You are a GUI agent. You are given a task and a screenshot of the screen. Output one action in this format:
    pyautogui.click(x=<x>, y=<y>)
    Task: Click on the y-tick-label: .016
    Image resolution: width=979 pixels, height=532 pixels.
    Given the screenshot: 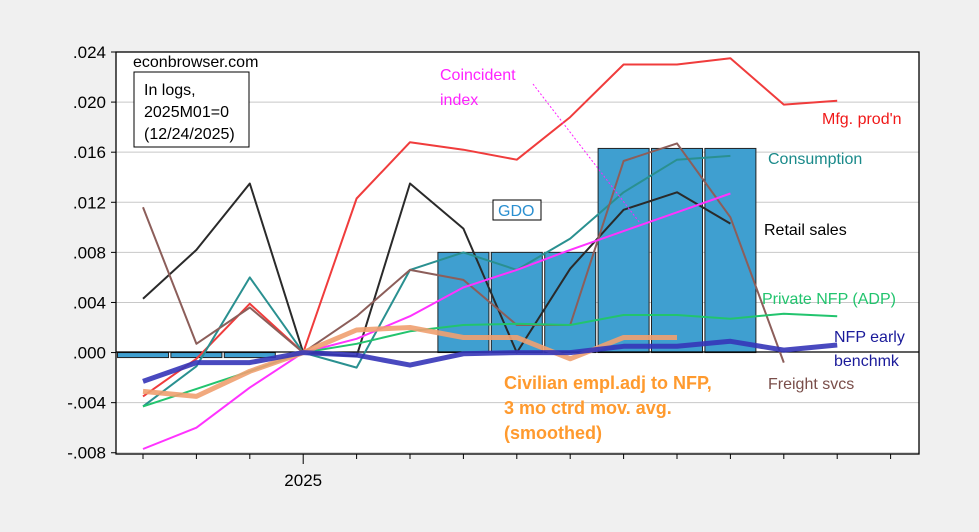 What is the action you would take?
    pyautogui.click(x=89, y=152)
    